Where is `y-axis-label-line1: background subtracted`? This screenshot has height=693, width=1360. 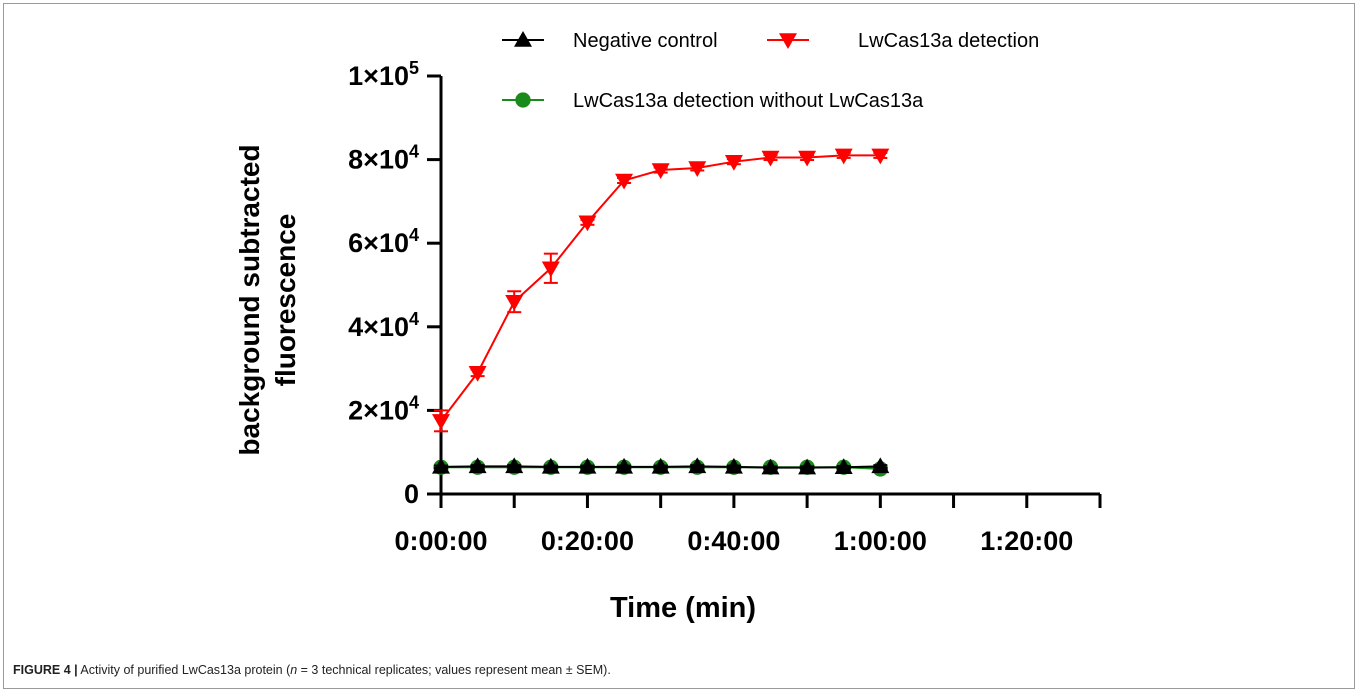 y-axis-label-line1: background subtracted is located at coordinates (249, 299).